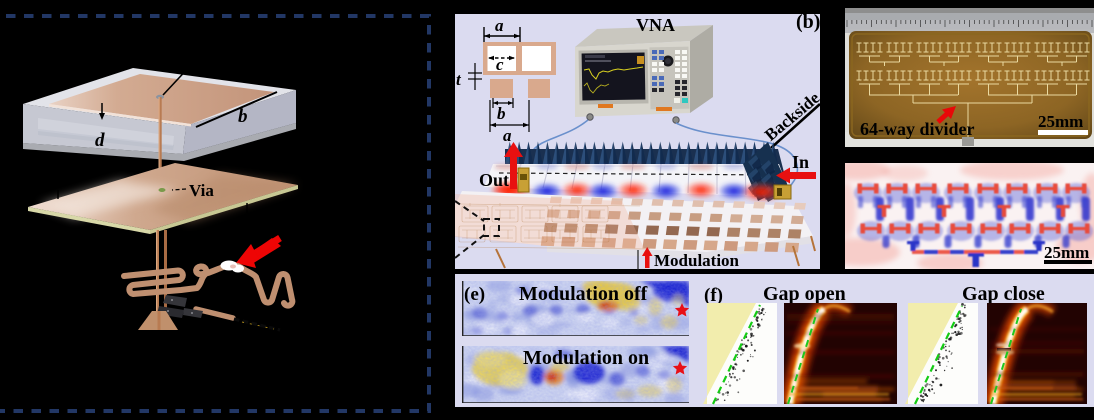 The width and height of the screenshot is (1094, 420). I want to click on svg-text: Gap open, so click(804, 294).